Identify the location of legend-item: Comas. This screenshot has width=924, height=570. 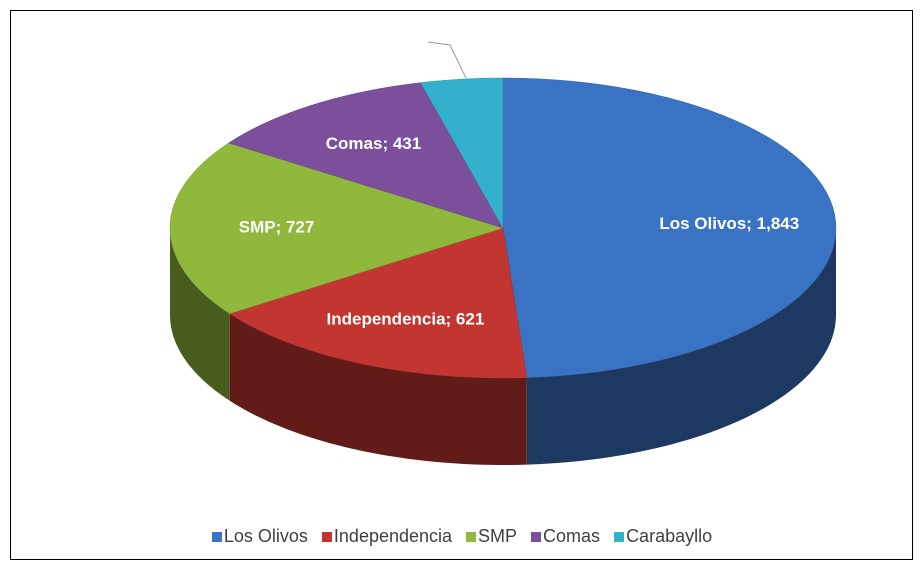
(565, 536).